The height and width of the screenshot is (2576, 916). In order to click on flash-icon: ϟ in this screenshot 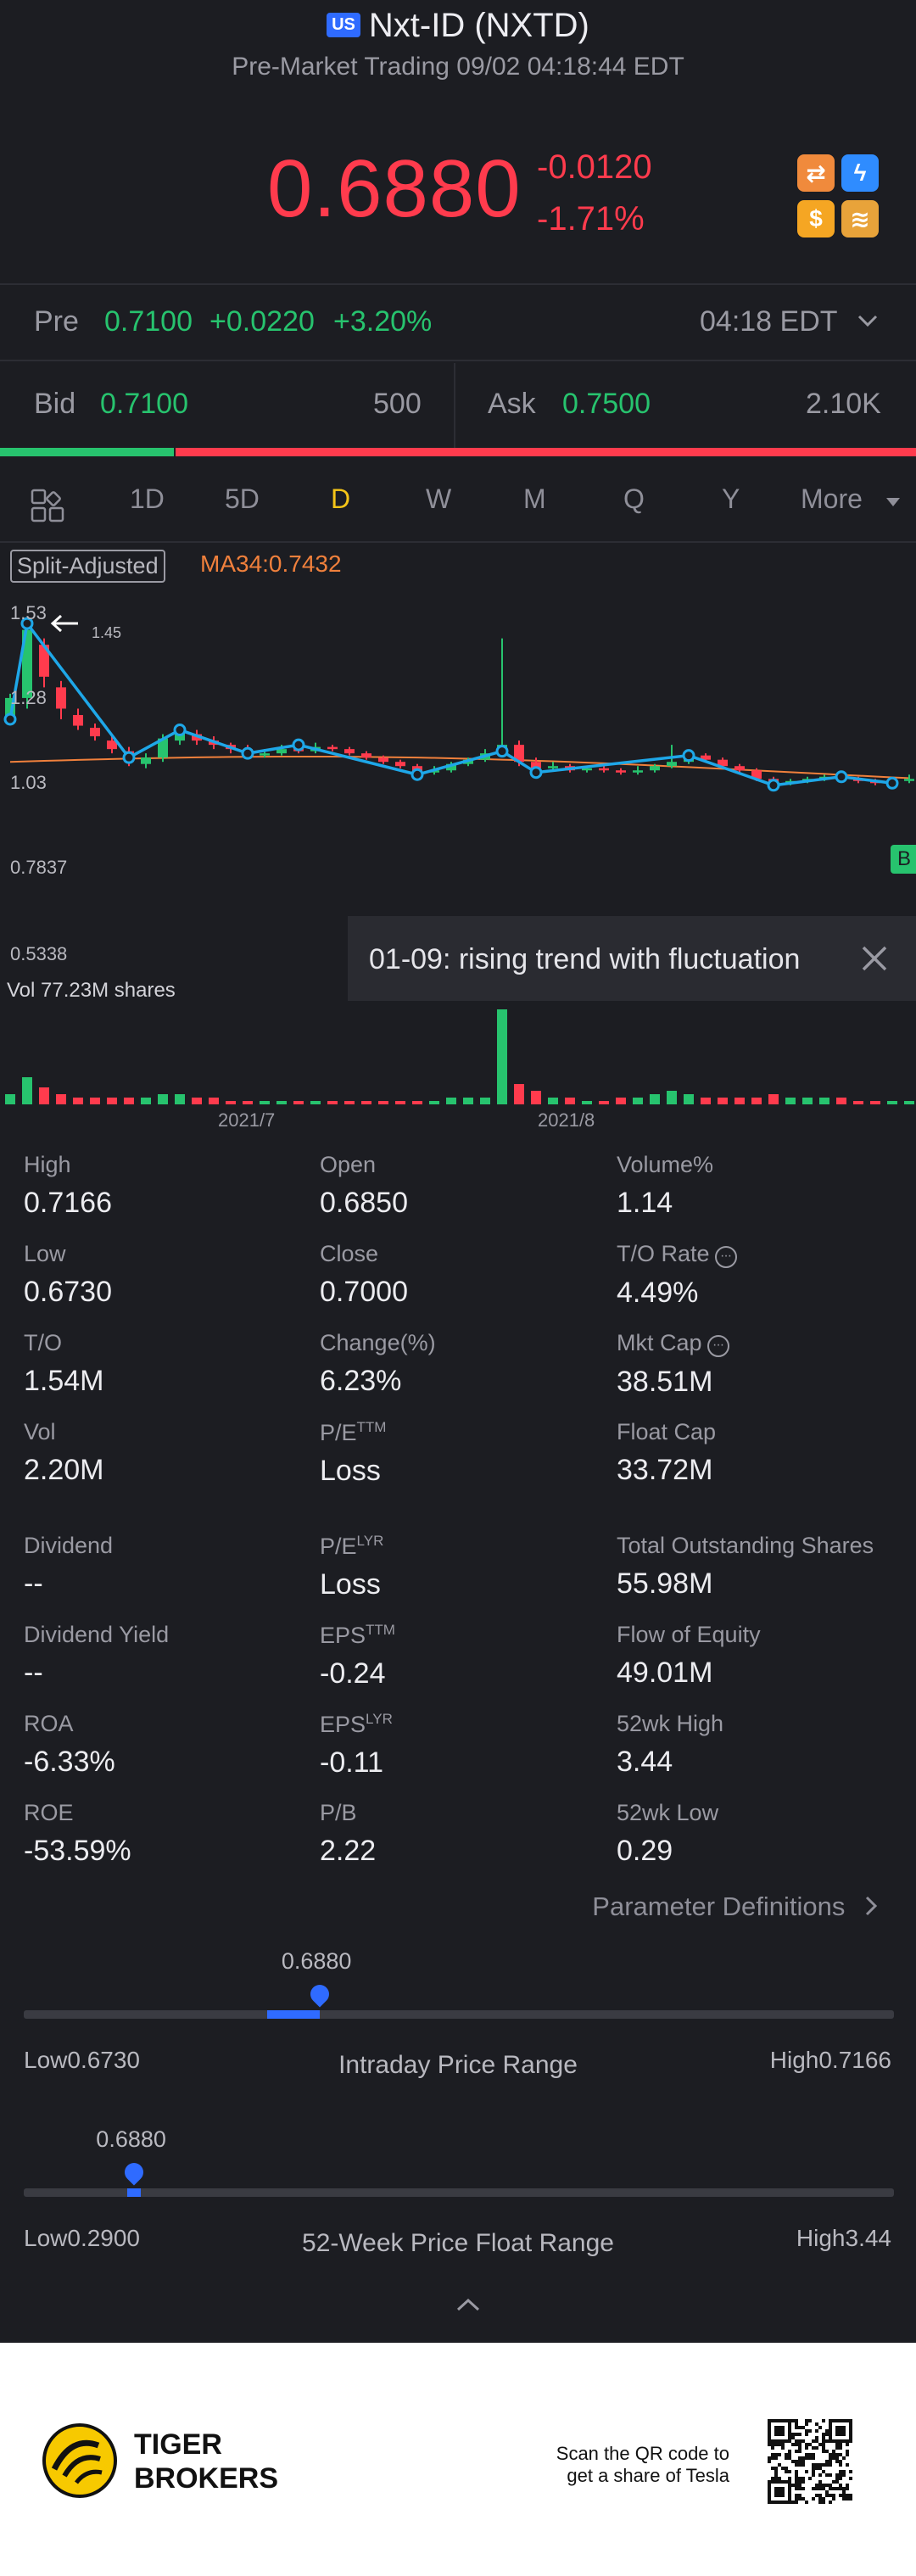, I will do `click(860, 173)`.